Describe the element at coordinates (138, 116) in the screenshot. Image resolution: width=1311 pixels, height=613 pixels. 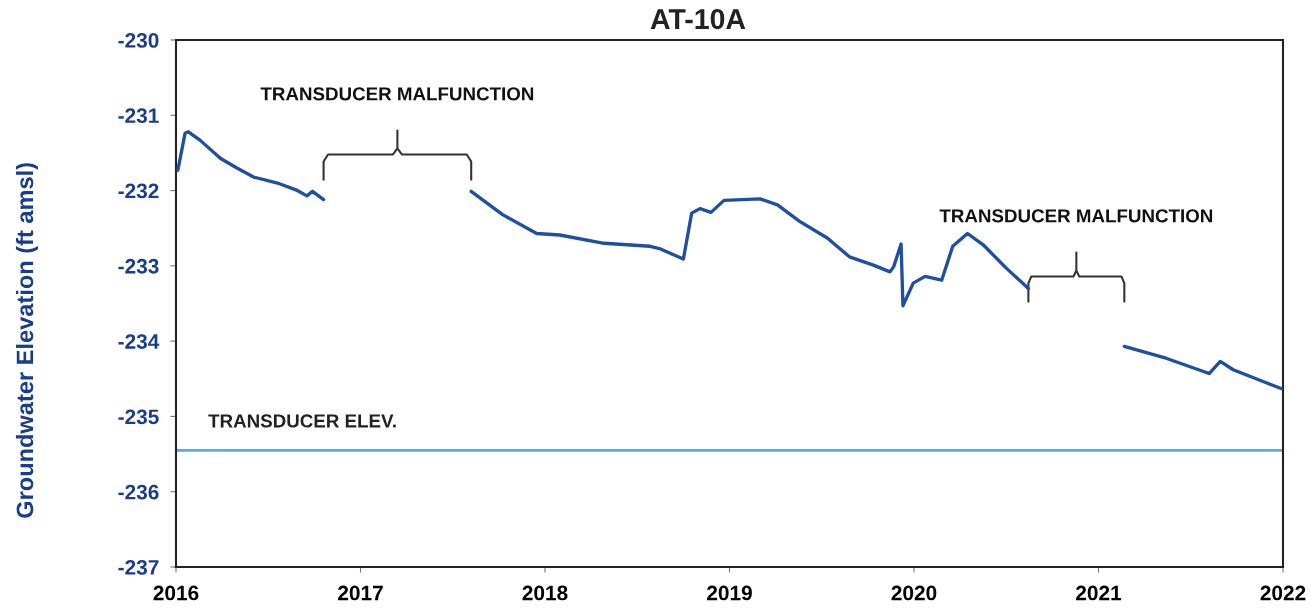
I see `y-tick-label: -231` at that location.